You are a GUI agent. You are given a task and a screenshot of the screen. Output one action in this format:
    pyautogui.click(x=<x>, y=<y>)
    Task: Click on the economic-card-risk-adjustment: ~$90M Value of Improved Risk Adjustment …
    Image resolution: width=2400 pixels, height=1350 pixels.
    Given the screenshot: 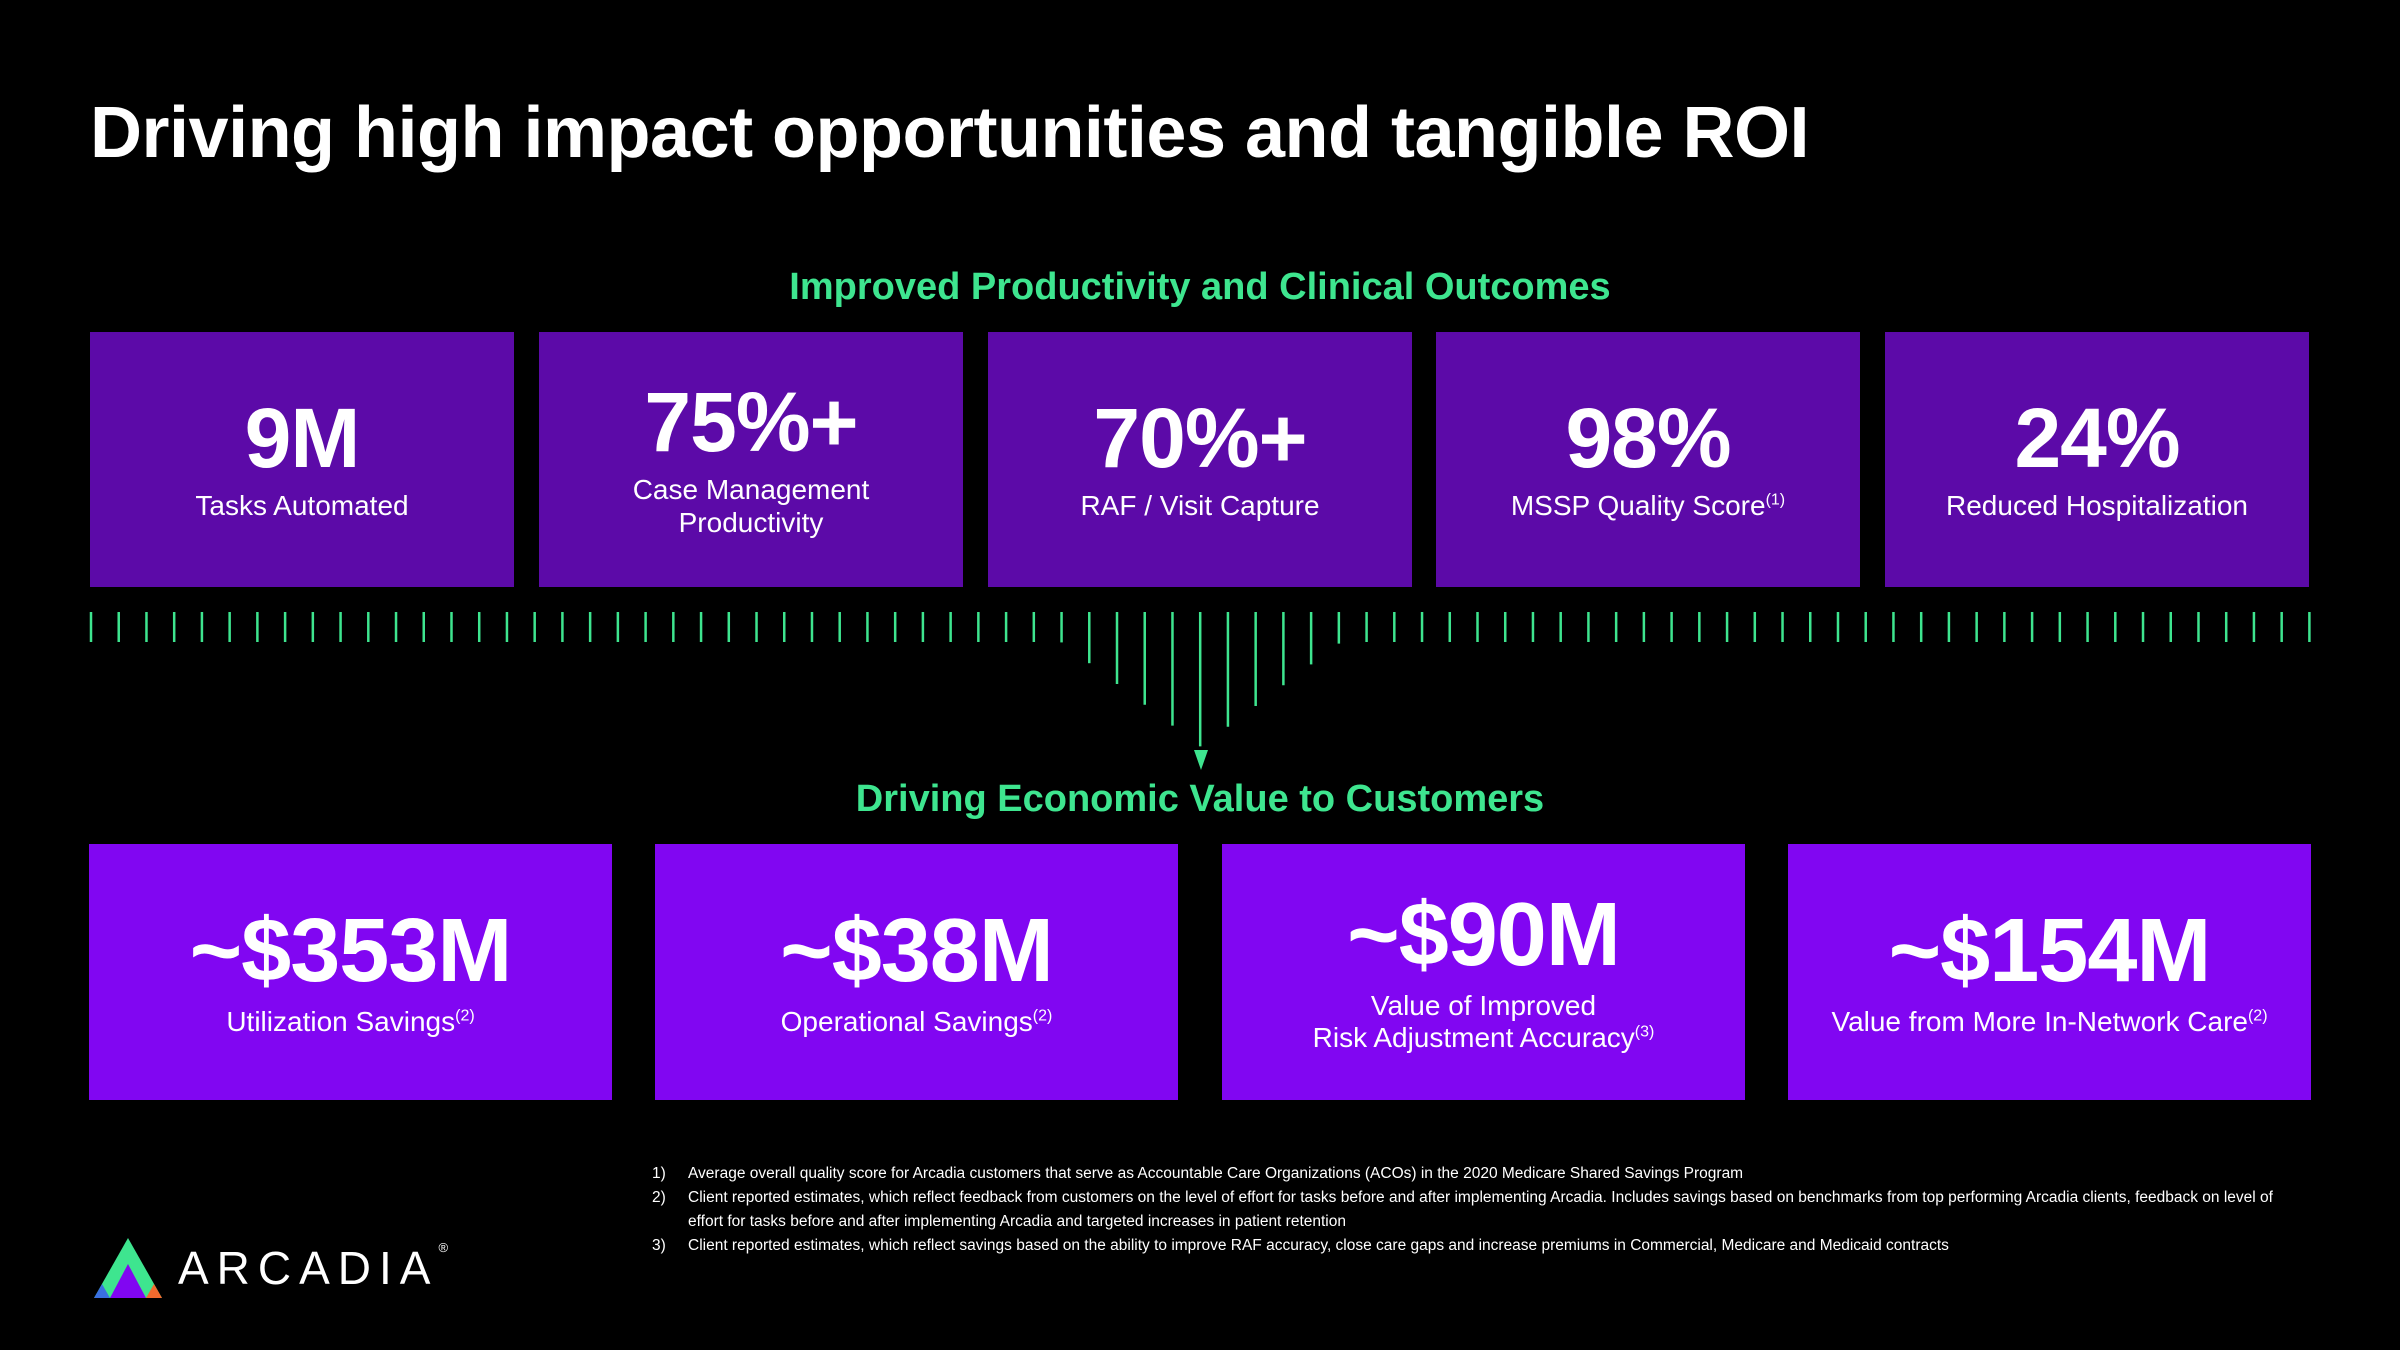 What is the action you would take?
    pyautogui.click(x=1483, y=972)
    